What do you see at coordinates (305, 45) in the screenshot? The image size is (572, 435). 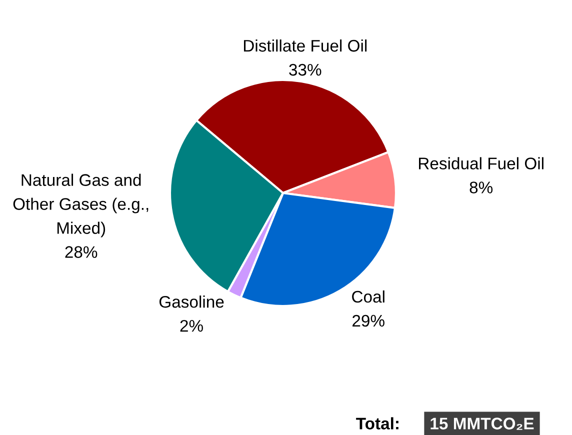 I see `slice-label: Distillate Fuel Oil` at bounding box center [305, 45].